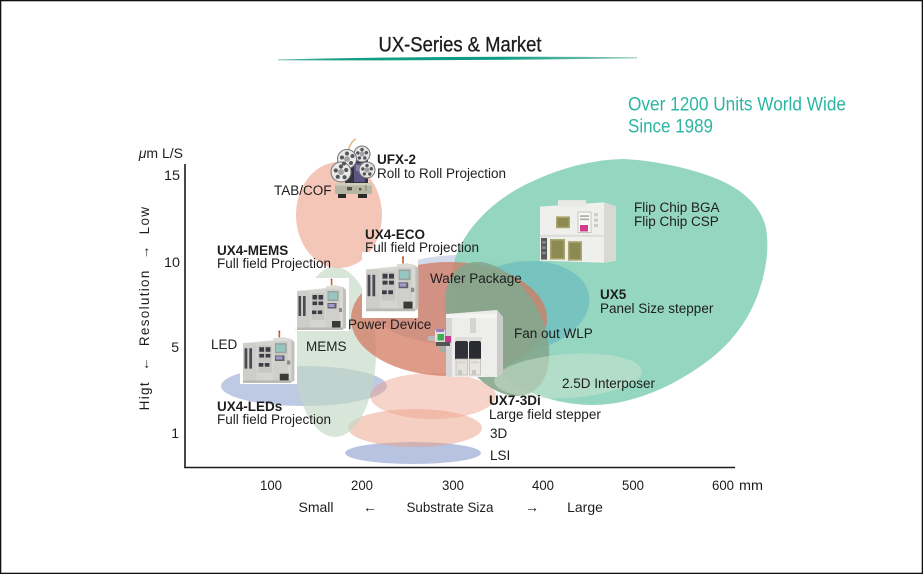 The image size is (923, 574). I want to click on svg-text: μm L/S, so click(160, 153).